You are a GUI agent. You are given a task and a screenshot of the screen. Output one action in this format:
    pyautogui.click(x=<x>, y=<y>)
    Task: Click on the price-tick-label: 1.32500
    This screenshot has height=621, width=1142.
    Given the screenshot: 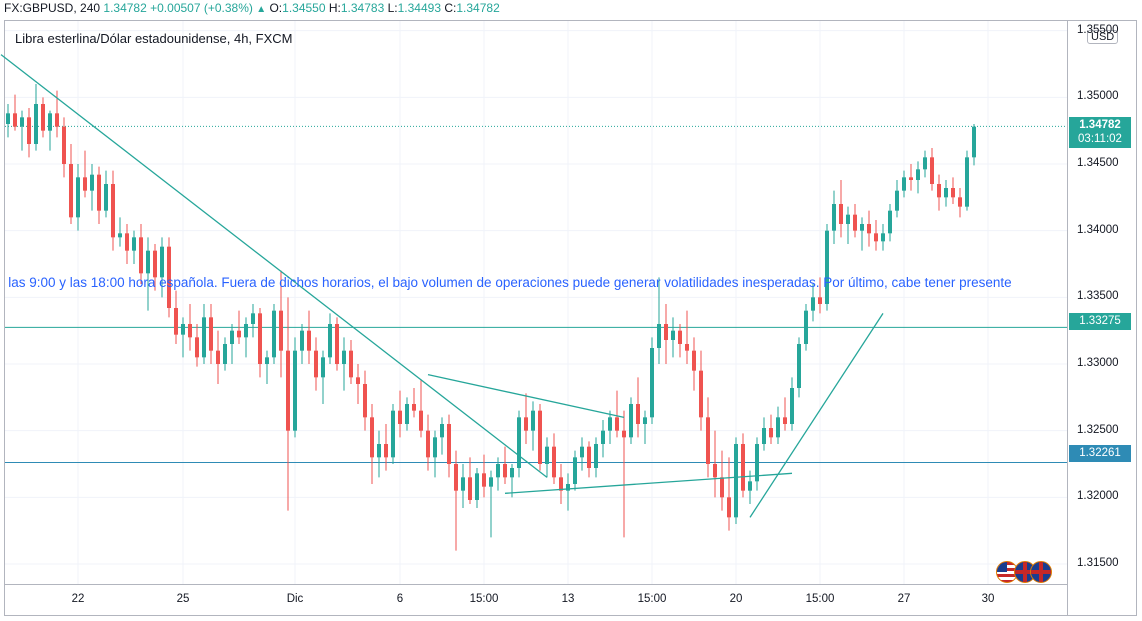 What is the action you would take?
    pyautogui.click(x=1098, y=429)
    